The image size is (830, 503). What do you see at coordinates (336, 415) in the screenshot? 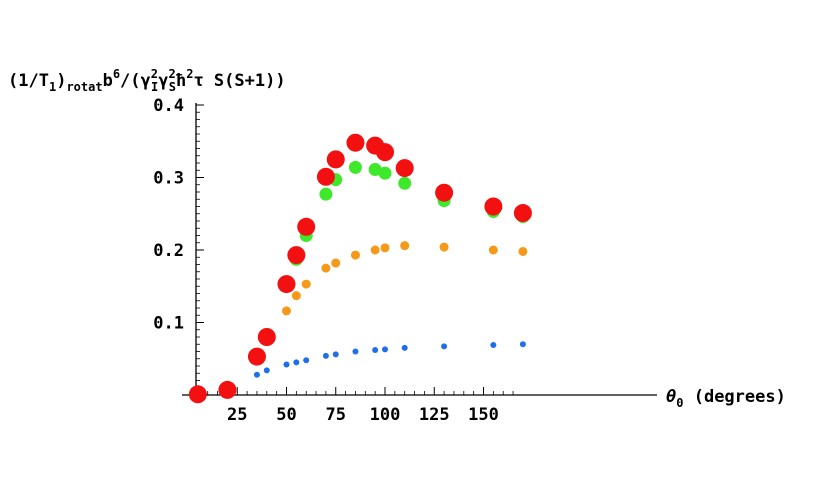
I see `x-tick-label: 75` at bounding box center [336, 415].